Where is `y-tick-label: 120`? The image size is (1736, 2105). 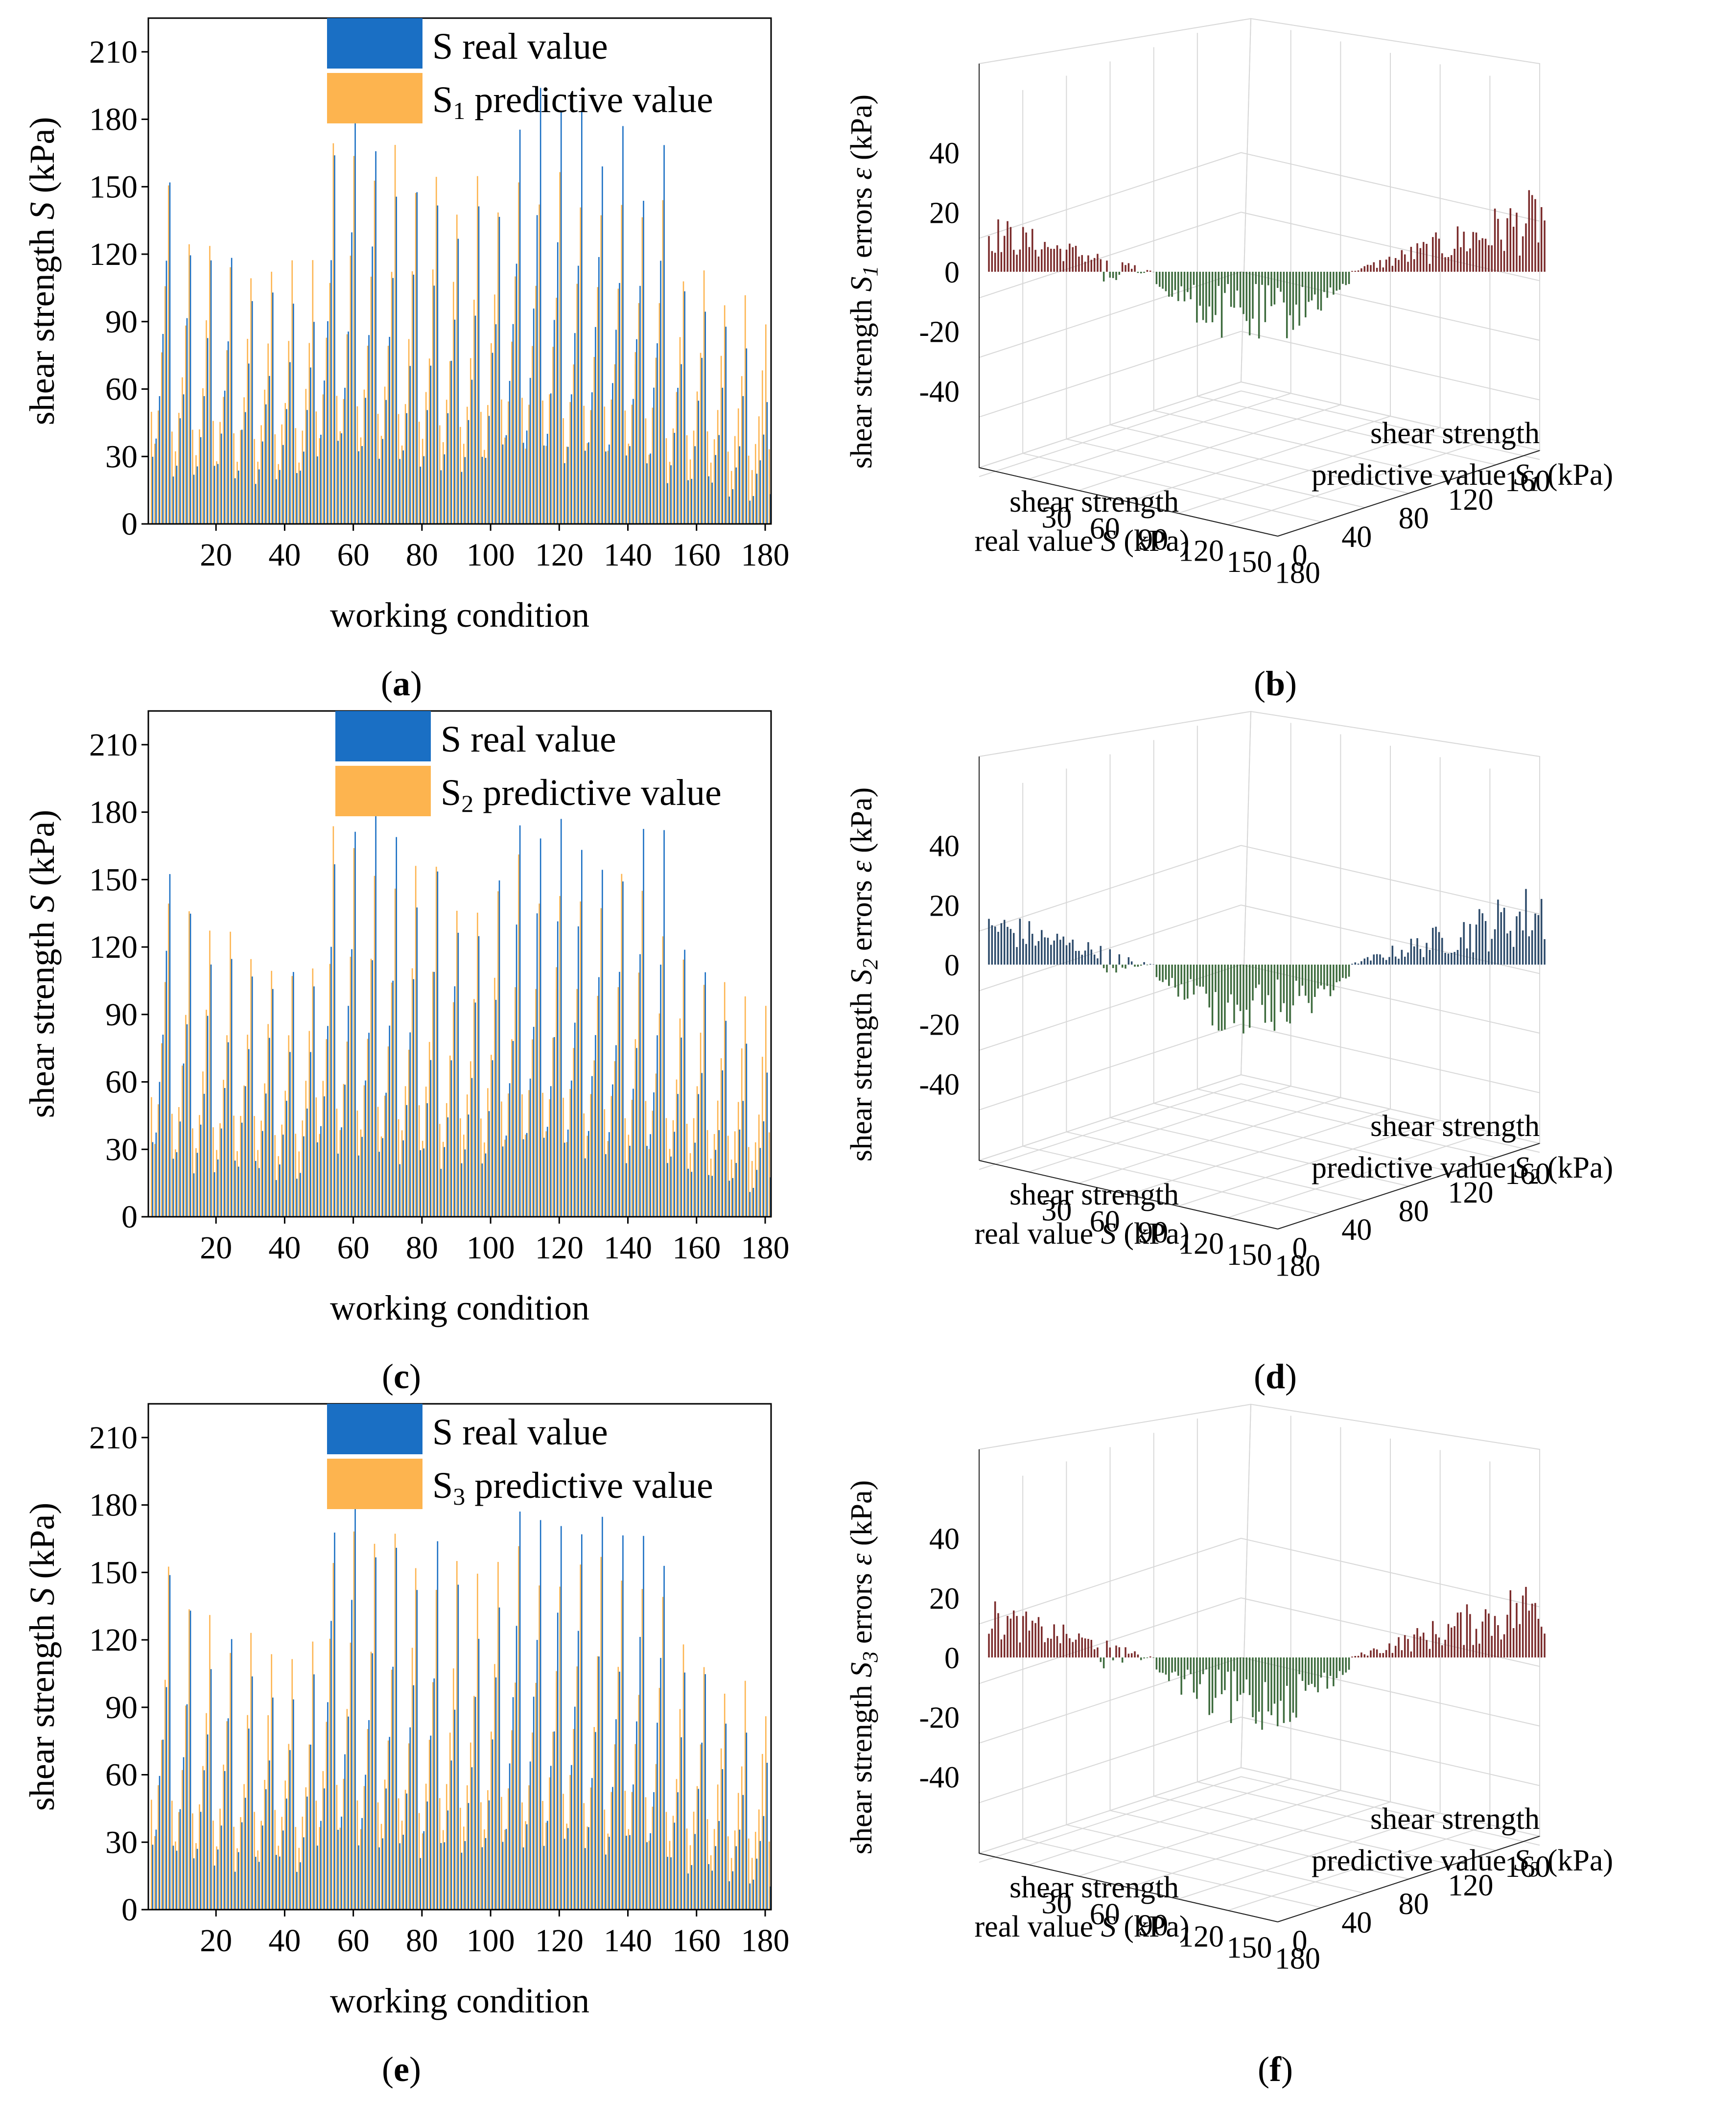
y-tick-label: 120 is located at coordinates (1470, 1886).